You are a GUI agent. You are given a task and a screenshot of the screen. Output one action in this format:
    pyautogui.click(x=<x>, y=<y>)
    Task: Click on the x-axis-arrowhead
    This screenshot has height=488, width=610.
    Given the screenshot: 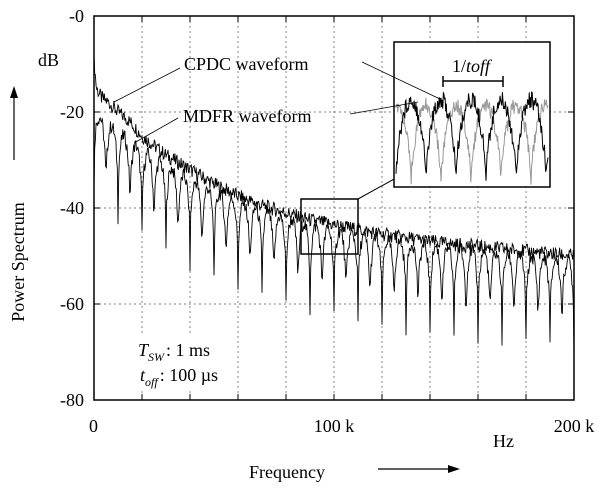 What is the action you would take?
    pyautogui.click(x=454, y=469)
    